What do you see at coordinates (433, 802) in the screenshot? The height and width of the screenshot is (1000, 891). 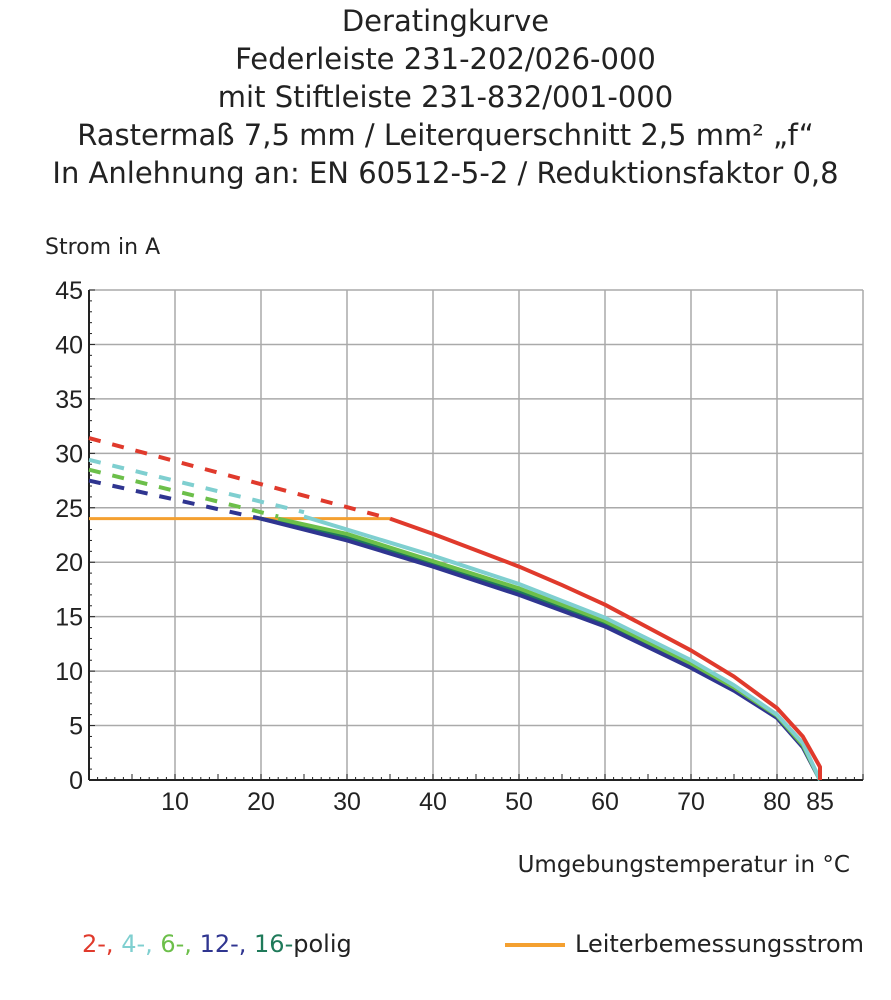 I see `x-tick-label: 40` at bounding box center [433, 802].